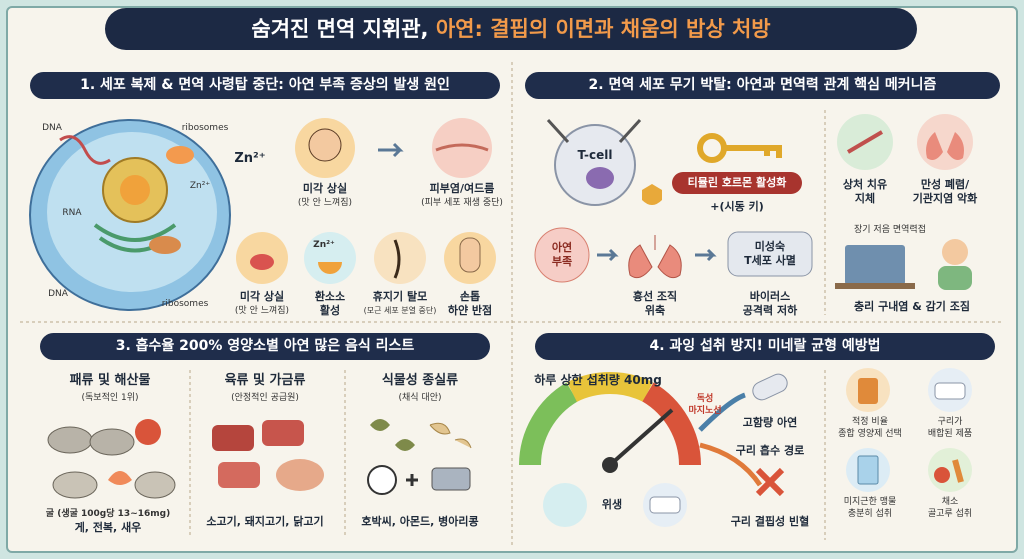  Describe the element at coordinates (110, 380) in the screenshot. I see `group-name: 패류 및 해산물` at that location.